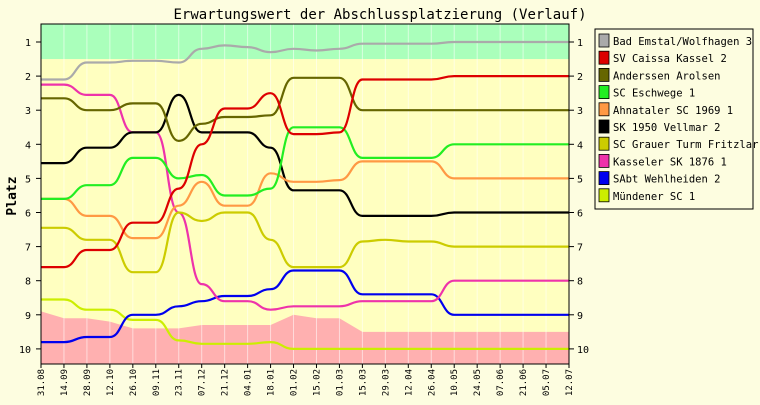 This screenshot has width=760, height=405. What do you see at coordinates (670, 162) in the screenshot?
I see `legend-label: Kasseler SK 1876 1` at bounding box center [670, 162].